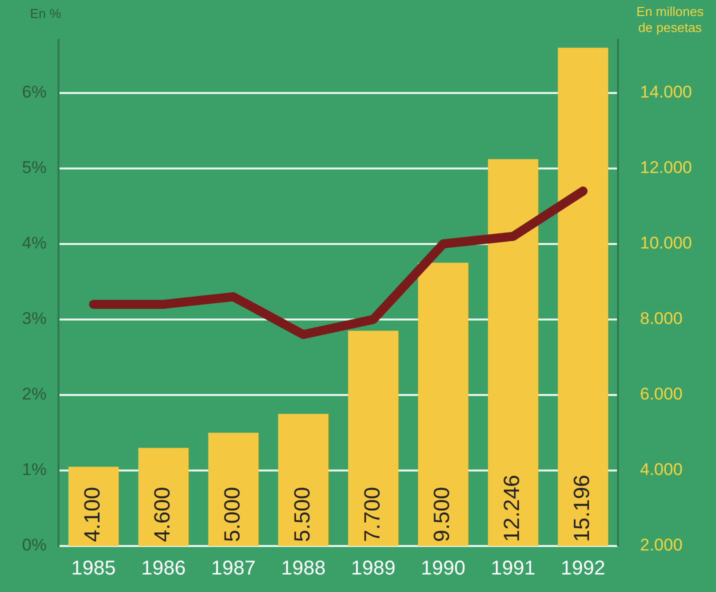  What do you see at coordinates (511, 508) in the screenshot?
I see `data-label: 12.246` at bounding box center [511, 508].